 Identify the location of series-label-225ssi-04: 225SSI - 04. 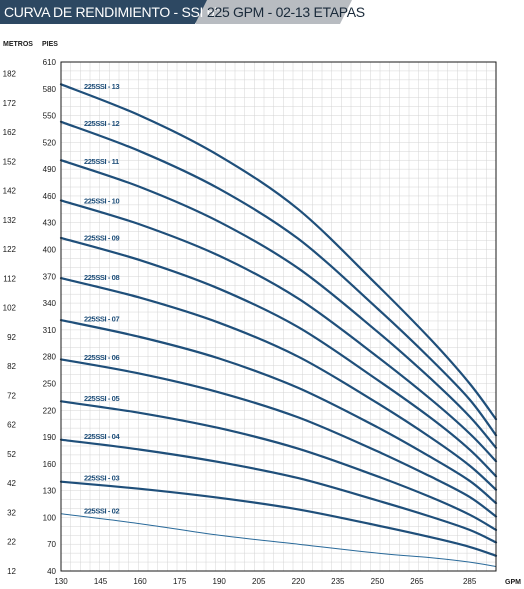
(102, 436).